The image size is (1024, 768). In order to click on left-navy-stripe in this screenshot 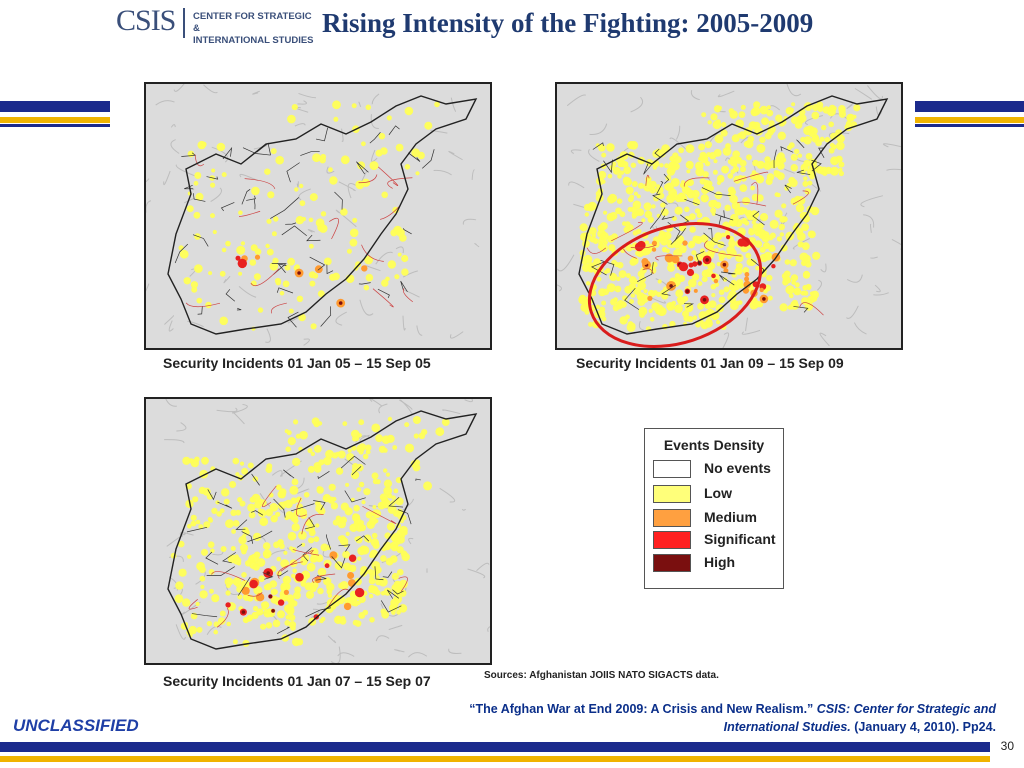, I will do `click(55, 106)`.